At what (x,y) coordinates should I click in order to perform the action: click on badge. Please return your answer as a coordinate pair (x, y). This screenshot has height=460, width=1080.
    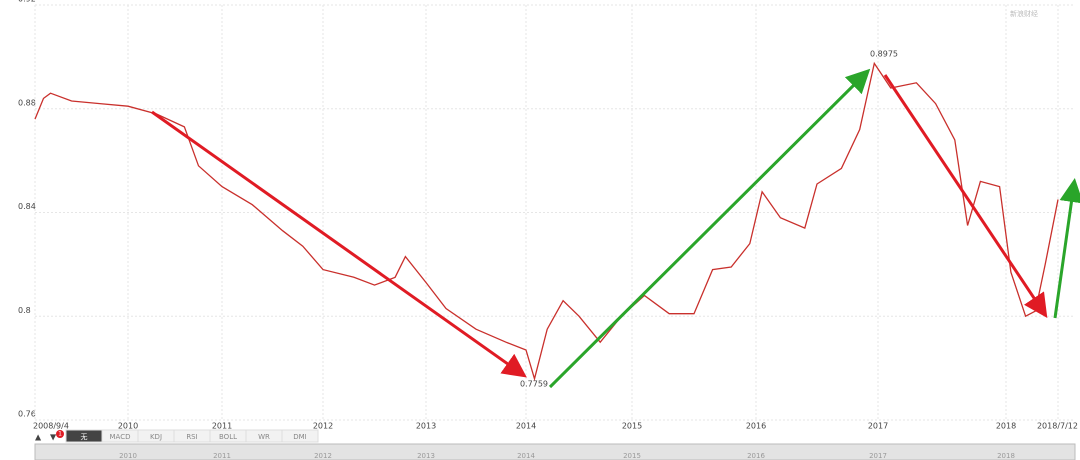
    Looking at the image, I should click on (60, 434).